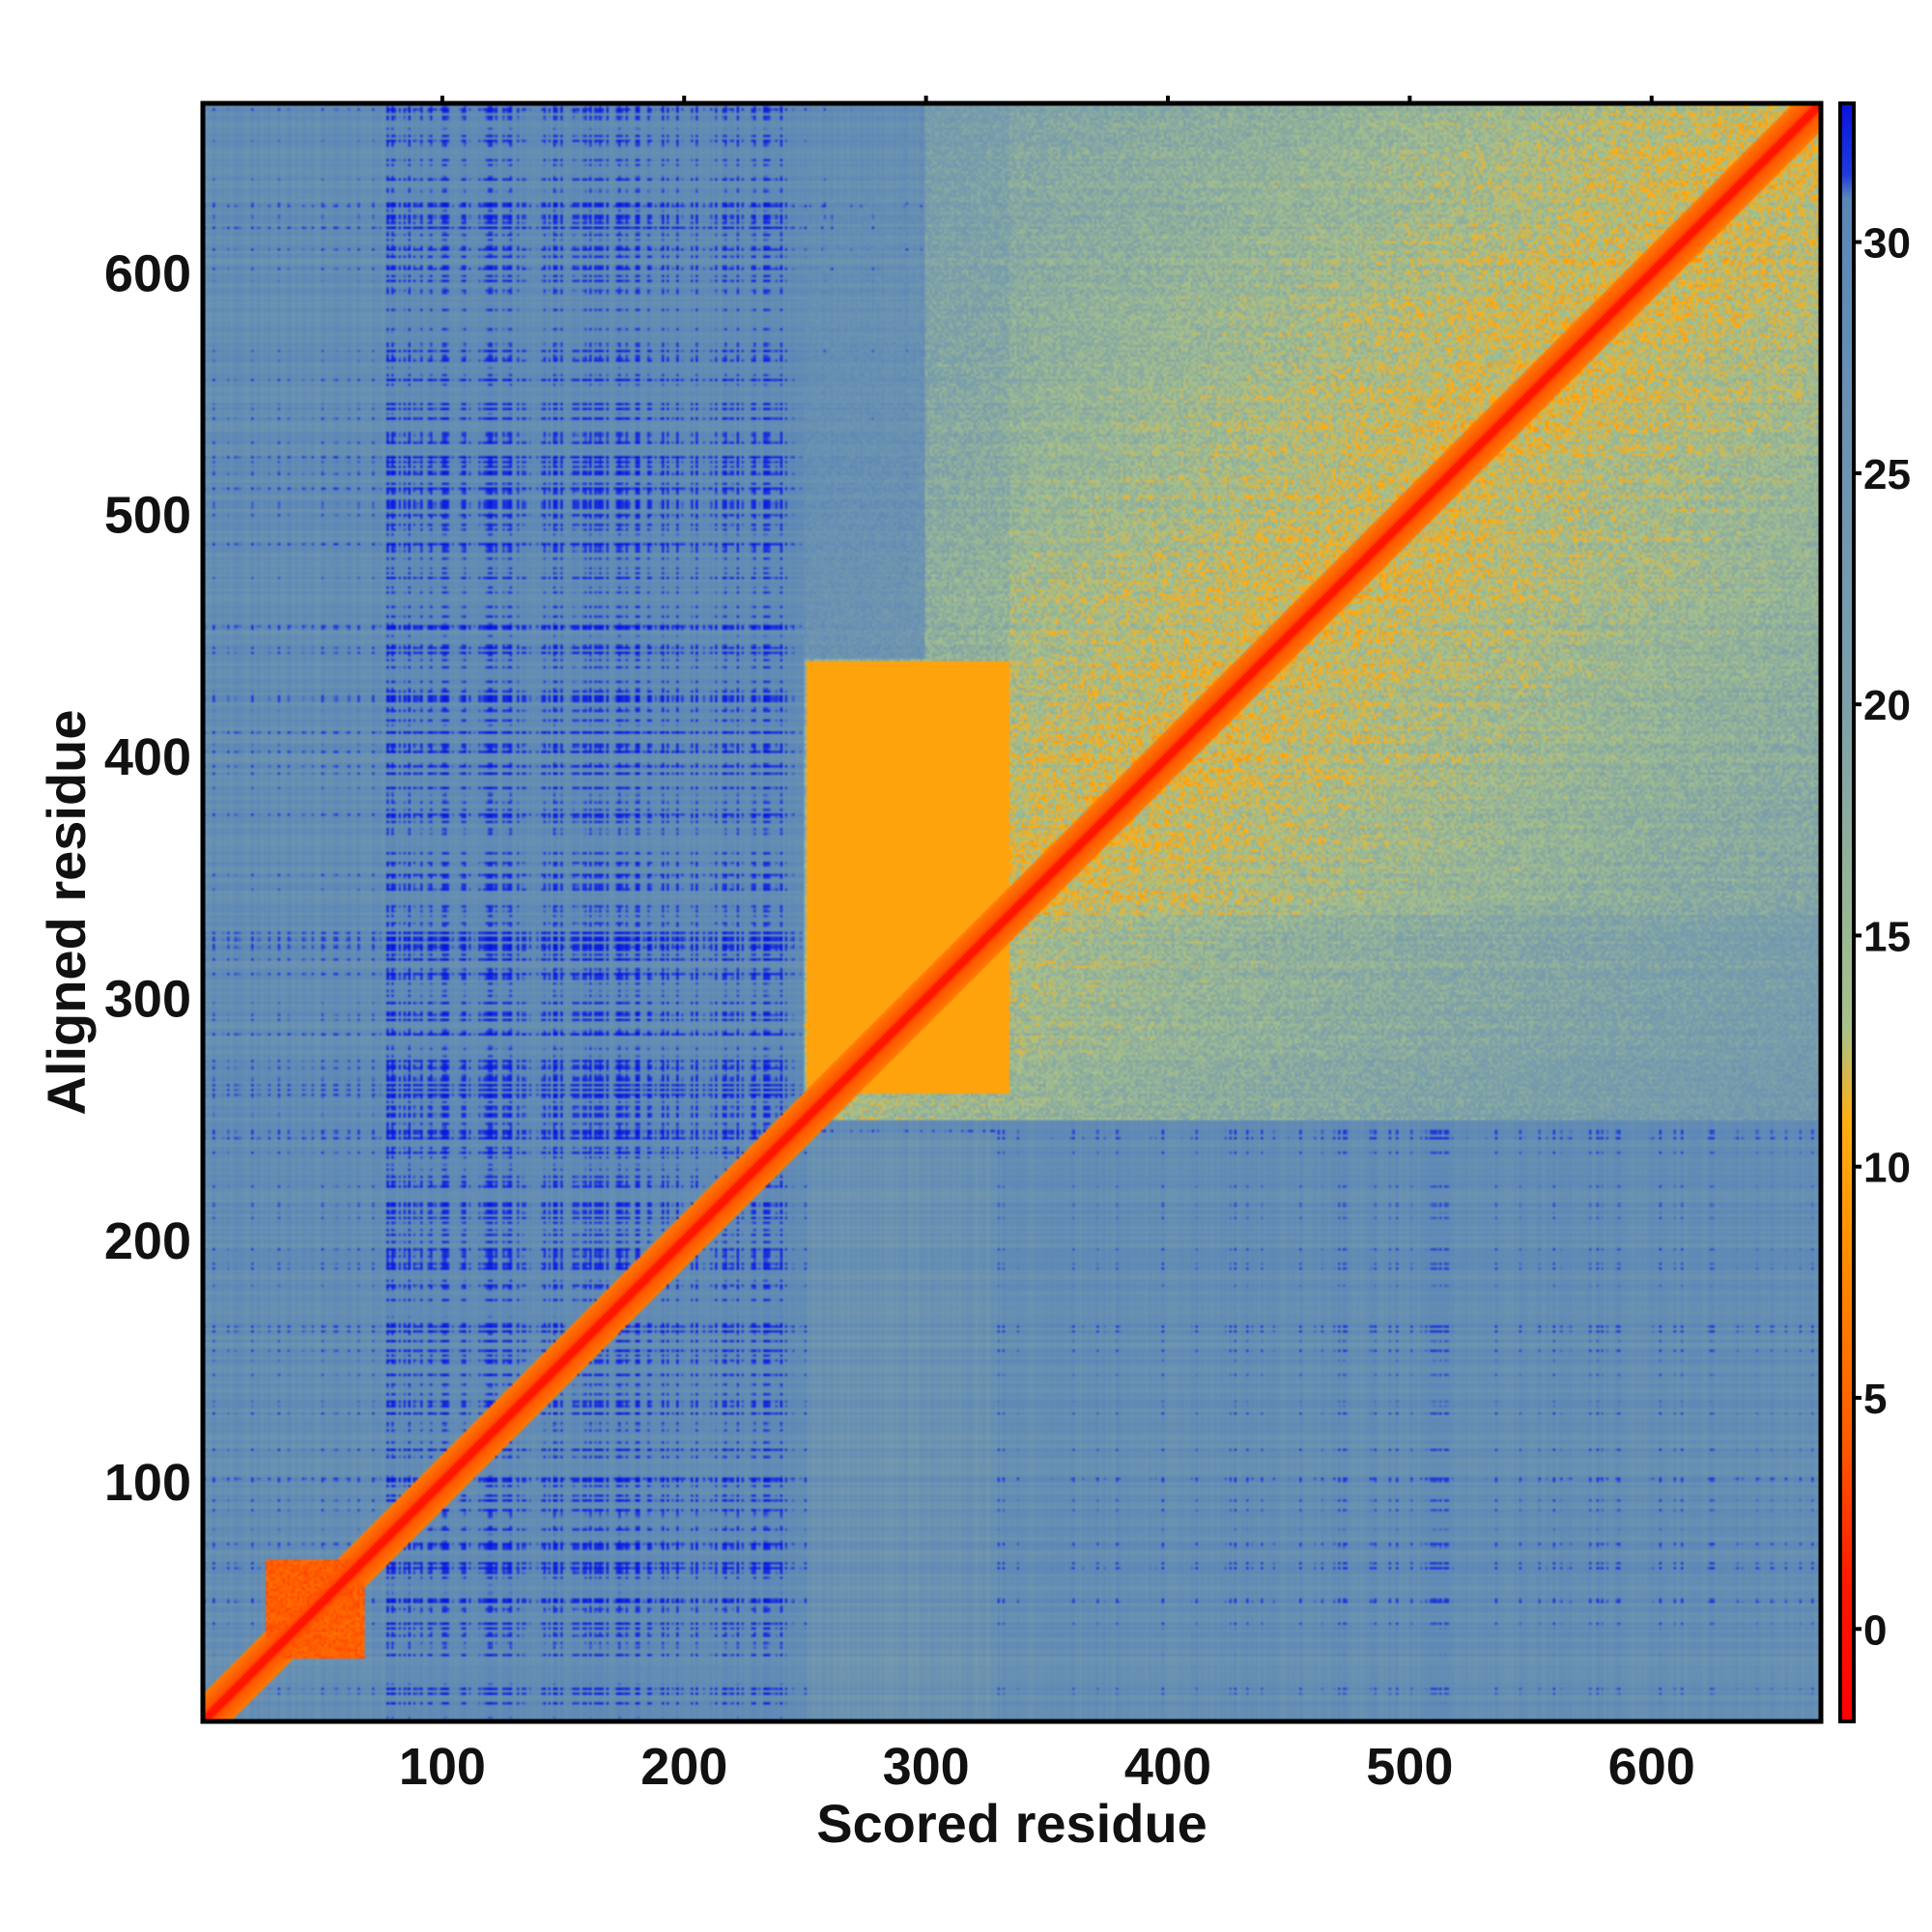  I want to click on y-tick-label: 100, so click(147, 1483).